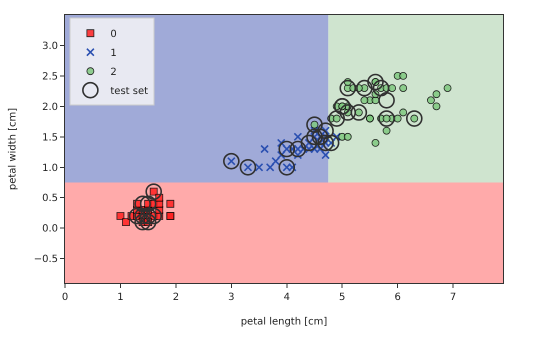 This screenshot has width=533, height=337. Describe the element at coordinates (120, 297) in the screenshot. I see `x-tick-label: 1` at that location.